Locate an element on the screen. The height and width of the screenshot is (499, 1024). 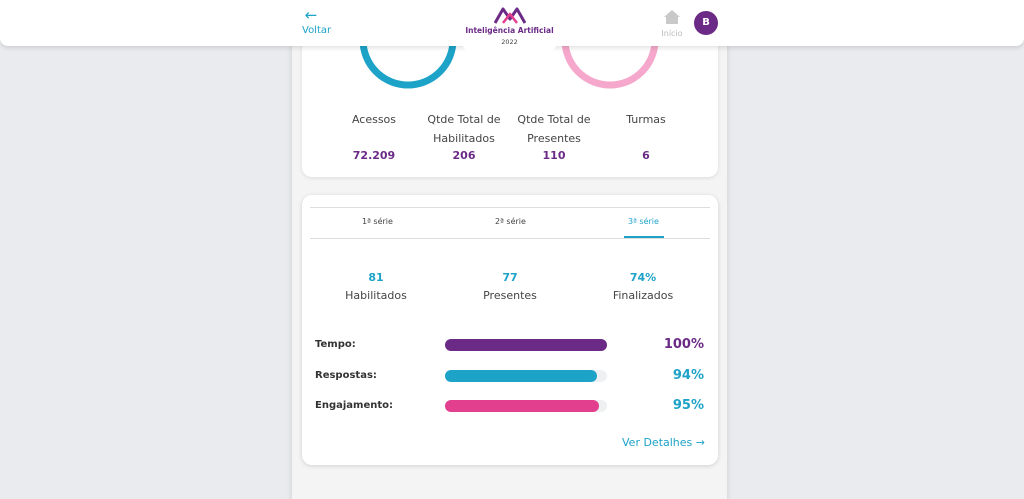
tab-3a-serie: 3ª série is located at coordinates (643, 221).